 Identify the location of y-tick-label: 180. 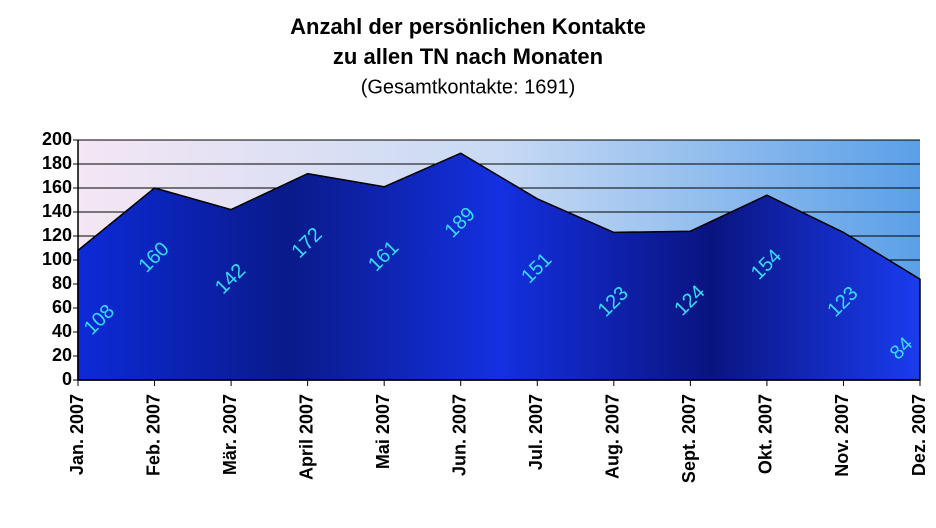
(57, 163).